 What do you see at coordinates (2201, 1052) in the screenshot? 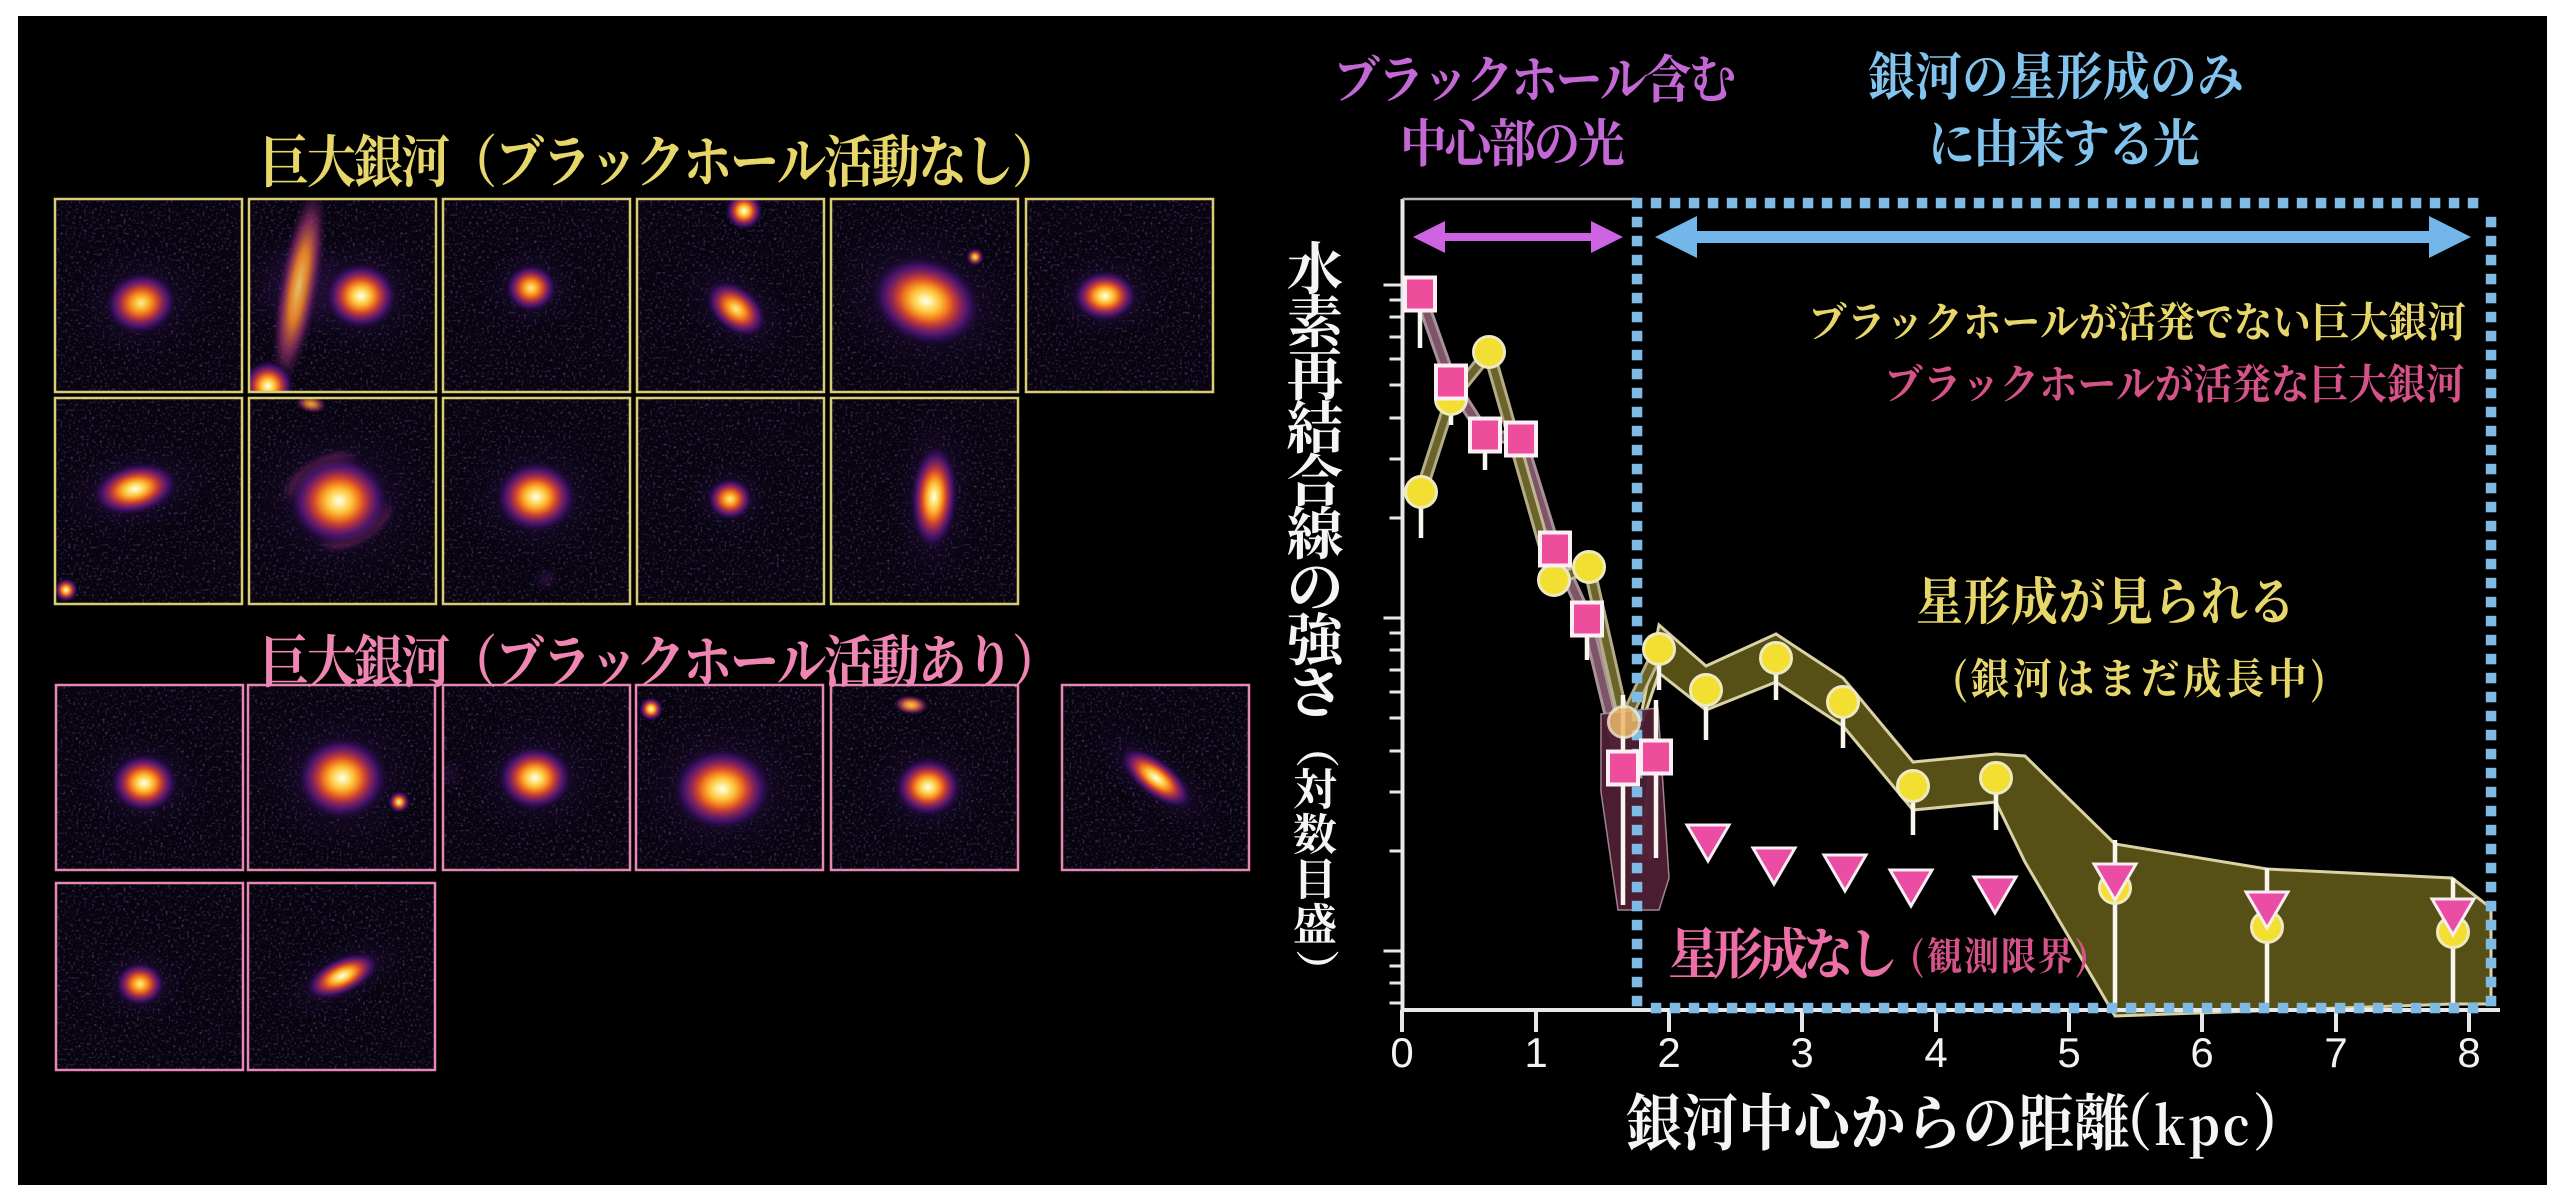
I see `svg-text: 6` at bounding box center [2201, 1052].